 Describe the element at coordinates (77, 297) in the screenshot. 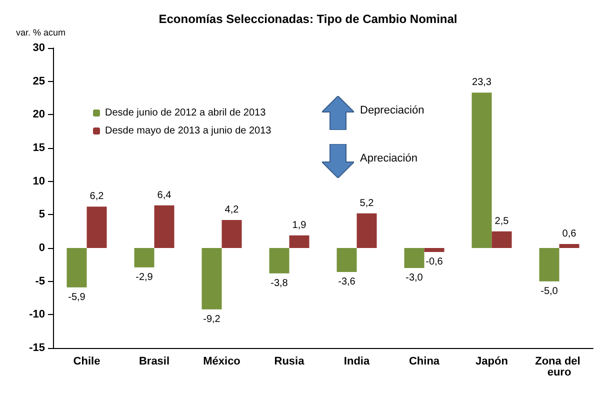

I see `data-label: -5,9` at that location.